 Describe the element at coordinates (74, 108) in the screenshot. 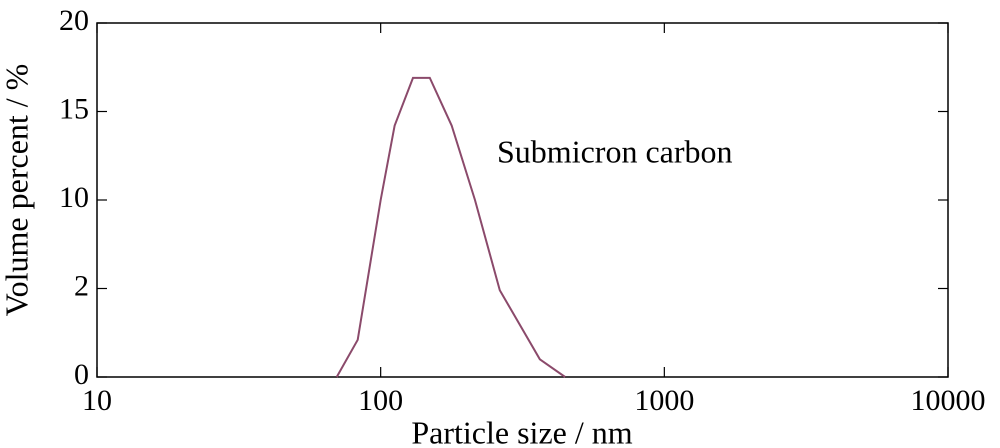

I see `y-tick-label: 15` at that location.